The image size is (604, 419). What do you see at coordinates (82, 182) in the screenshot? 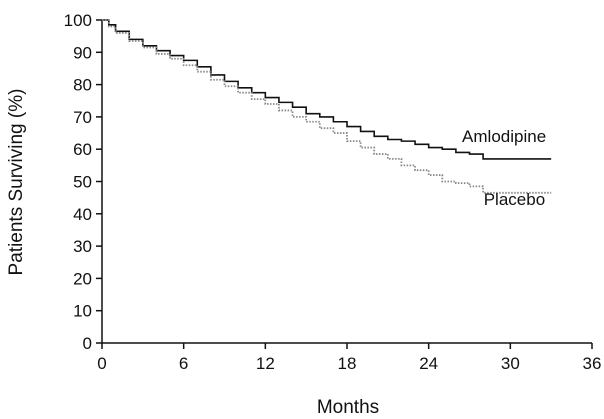
I see `y-tick-label: 50` at bounding box center [82, 182].